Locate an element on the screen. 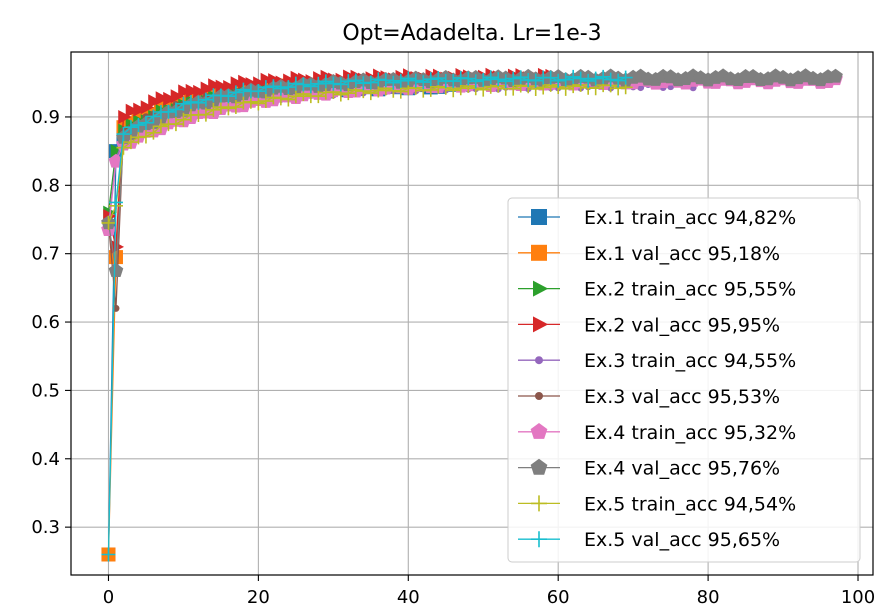 This screenshot has width=895, height=616. x-tick-label: 20 is located at coordinates (258, 597).